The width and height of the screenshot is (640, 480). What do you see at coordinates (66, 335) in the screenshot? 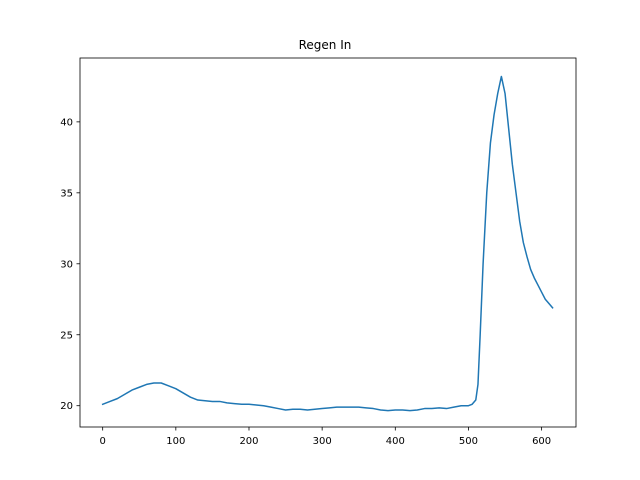
I see `y-tick-label: 25` at bounding box center [66, 335].